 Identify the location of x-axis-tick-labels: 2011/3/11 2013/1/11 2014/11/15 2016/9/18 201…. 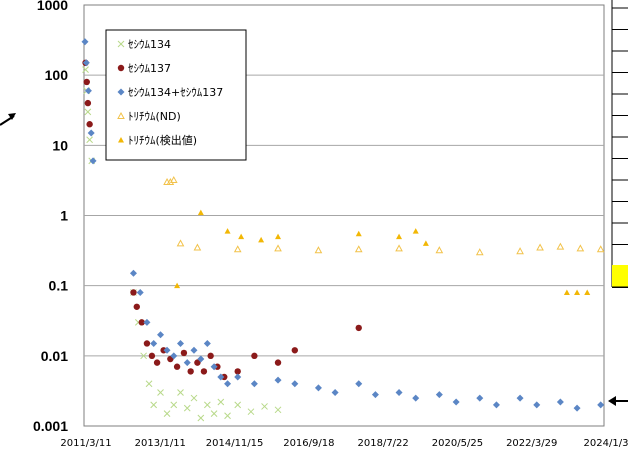
(344, 443).